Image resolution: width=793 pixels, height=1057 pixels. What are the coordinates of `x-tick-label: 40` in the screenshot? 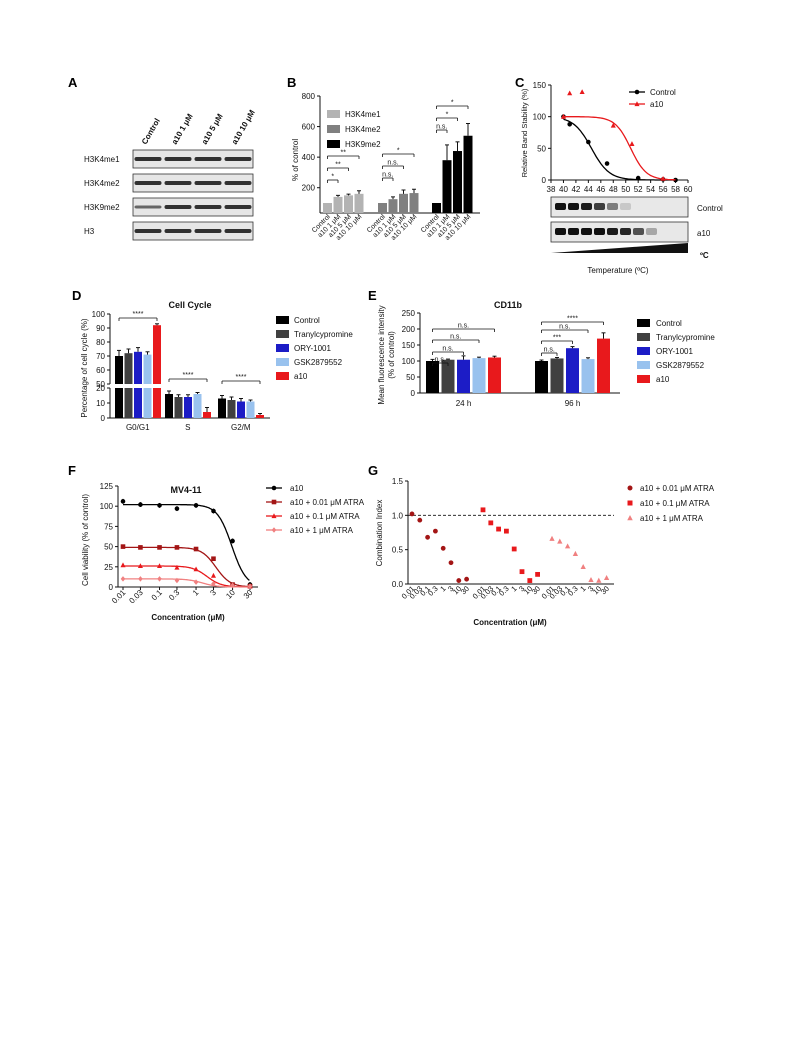 It's located at (563, 189).